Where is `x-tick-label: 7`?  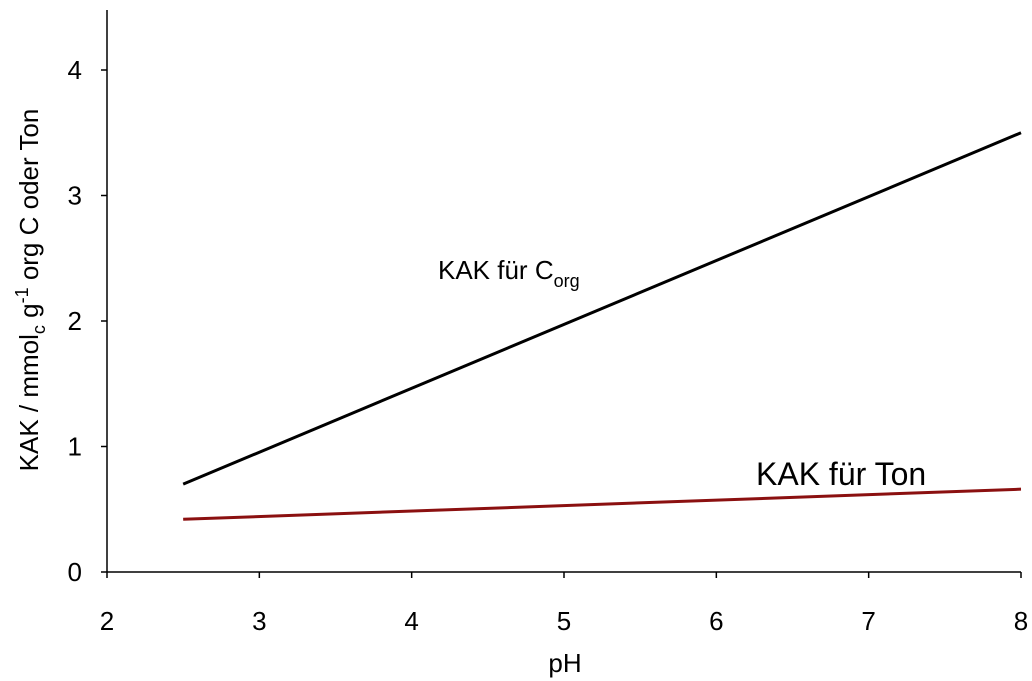
x-tick-label: 7 is located at coordinates (868, 621).